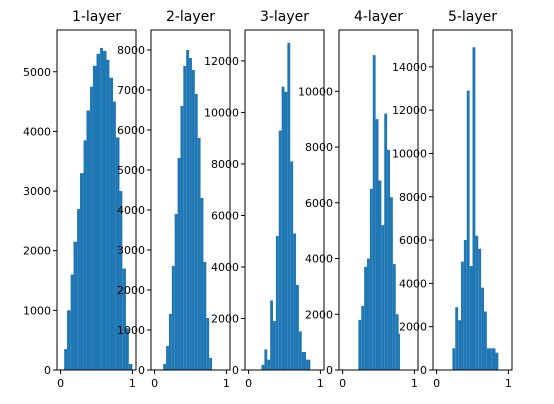  What do you see at coordinates (96, 17) in the screenshot?
I see `panel-title: 1-layer` at bounding box center [96, 17].